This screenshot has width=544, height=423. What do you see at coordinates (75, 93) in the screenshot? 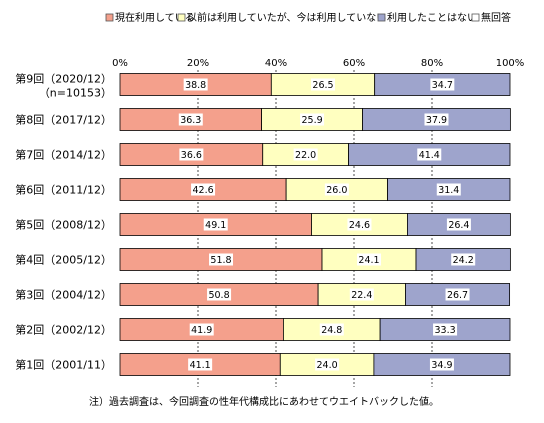
I see `category-sublabel: （n=10153）` at bounding box center [75, 93].